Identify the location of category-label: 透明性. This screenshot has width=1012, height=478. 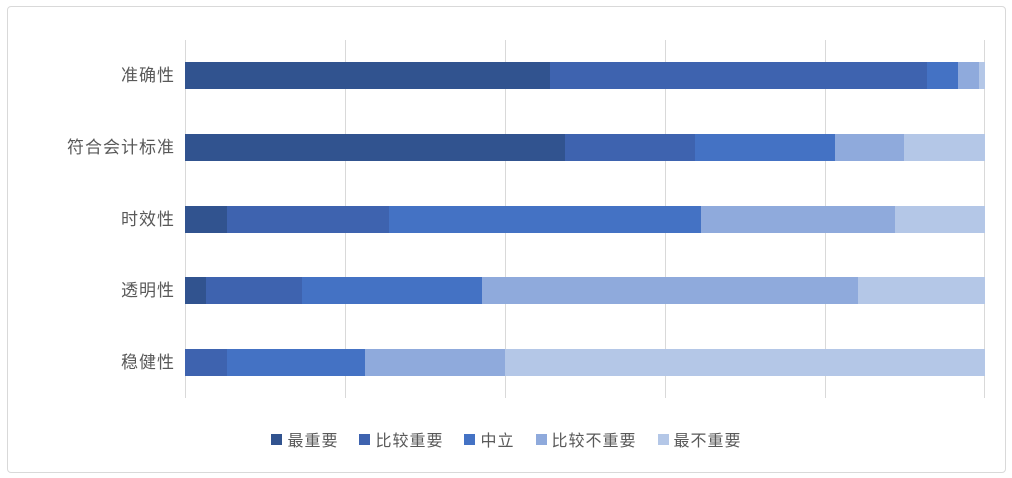
(148, 291).